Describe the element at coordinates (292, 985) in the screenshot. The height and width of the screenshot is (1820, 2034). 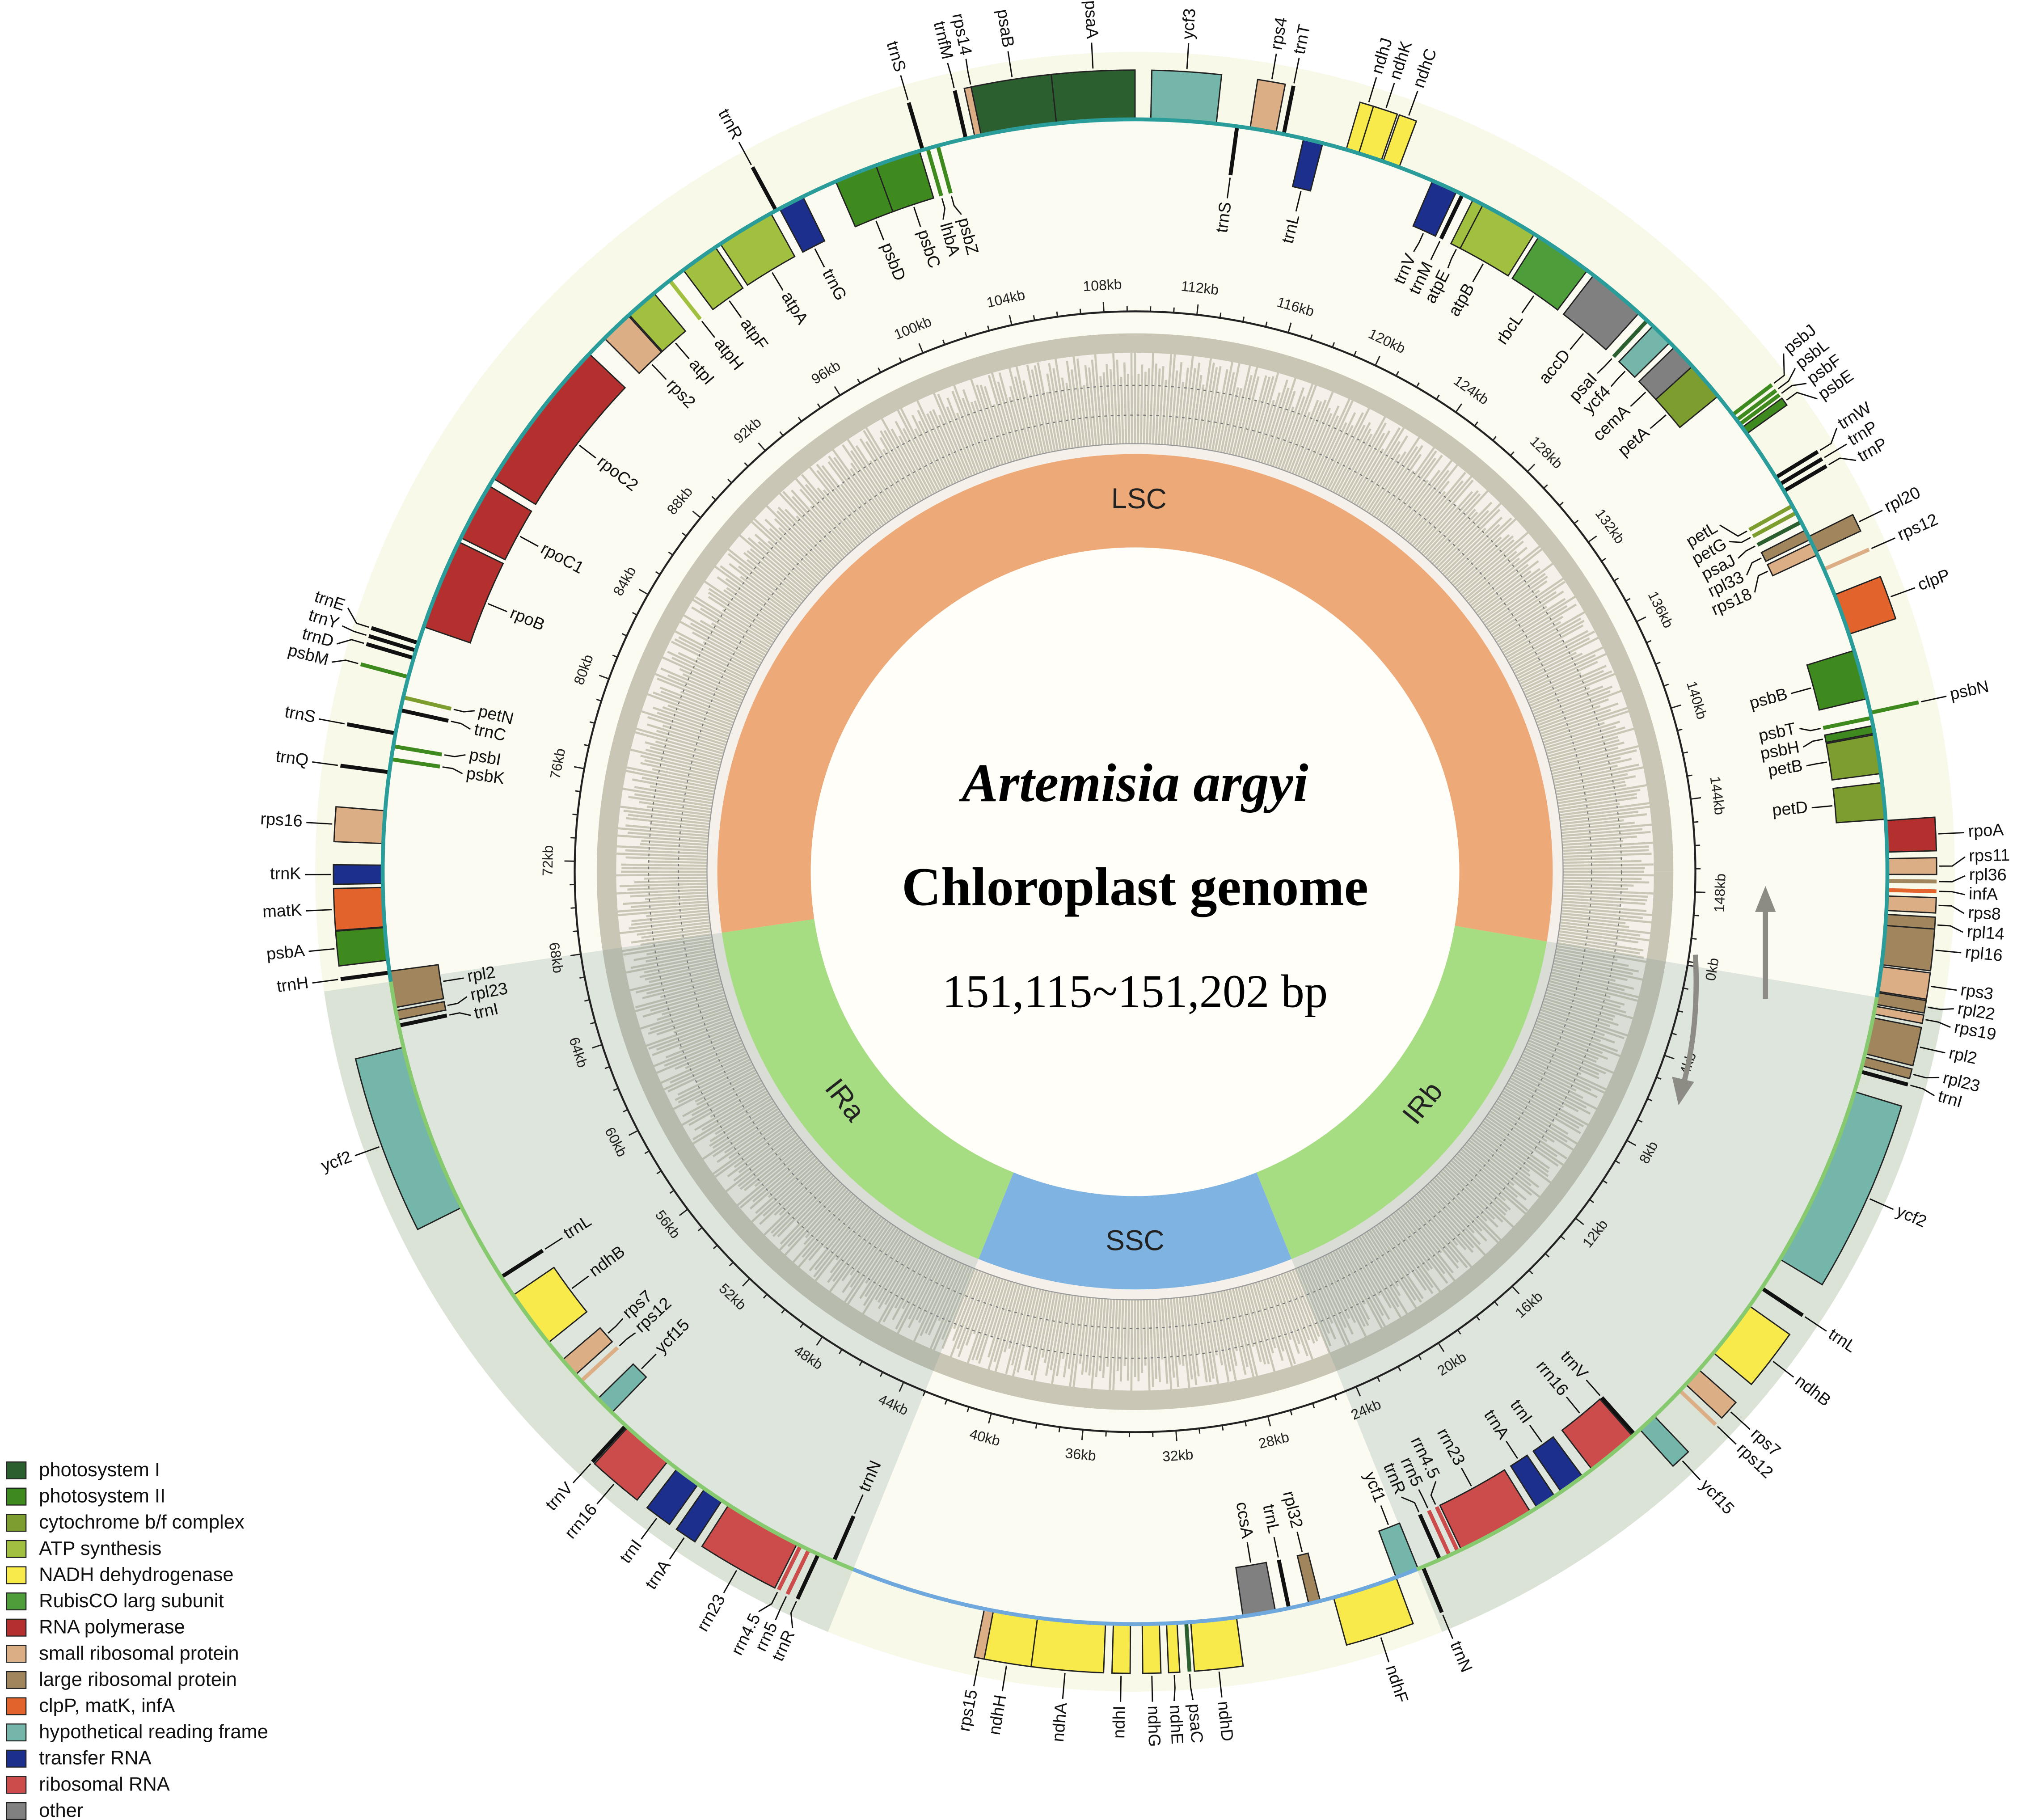
I see `gene-label: trnH` at that location.